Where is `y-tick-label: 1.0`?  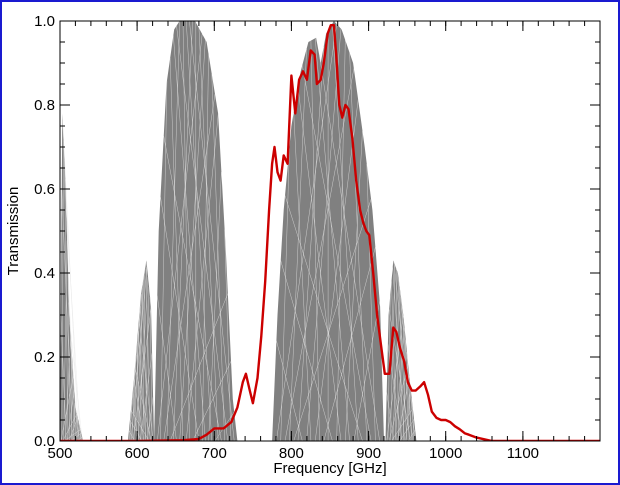
y-tick-label: 1.0 is located at coordinates (44, 21).